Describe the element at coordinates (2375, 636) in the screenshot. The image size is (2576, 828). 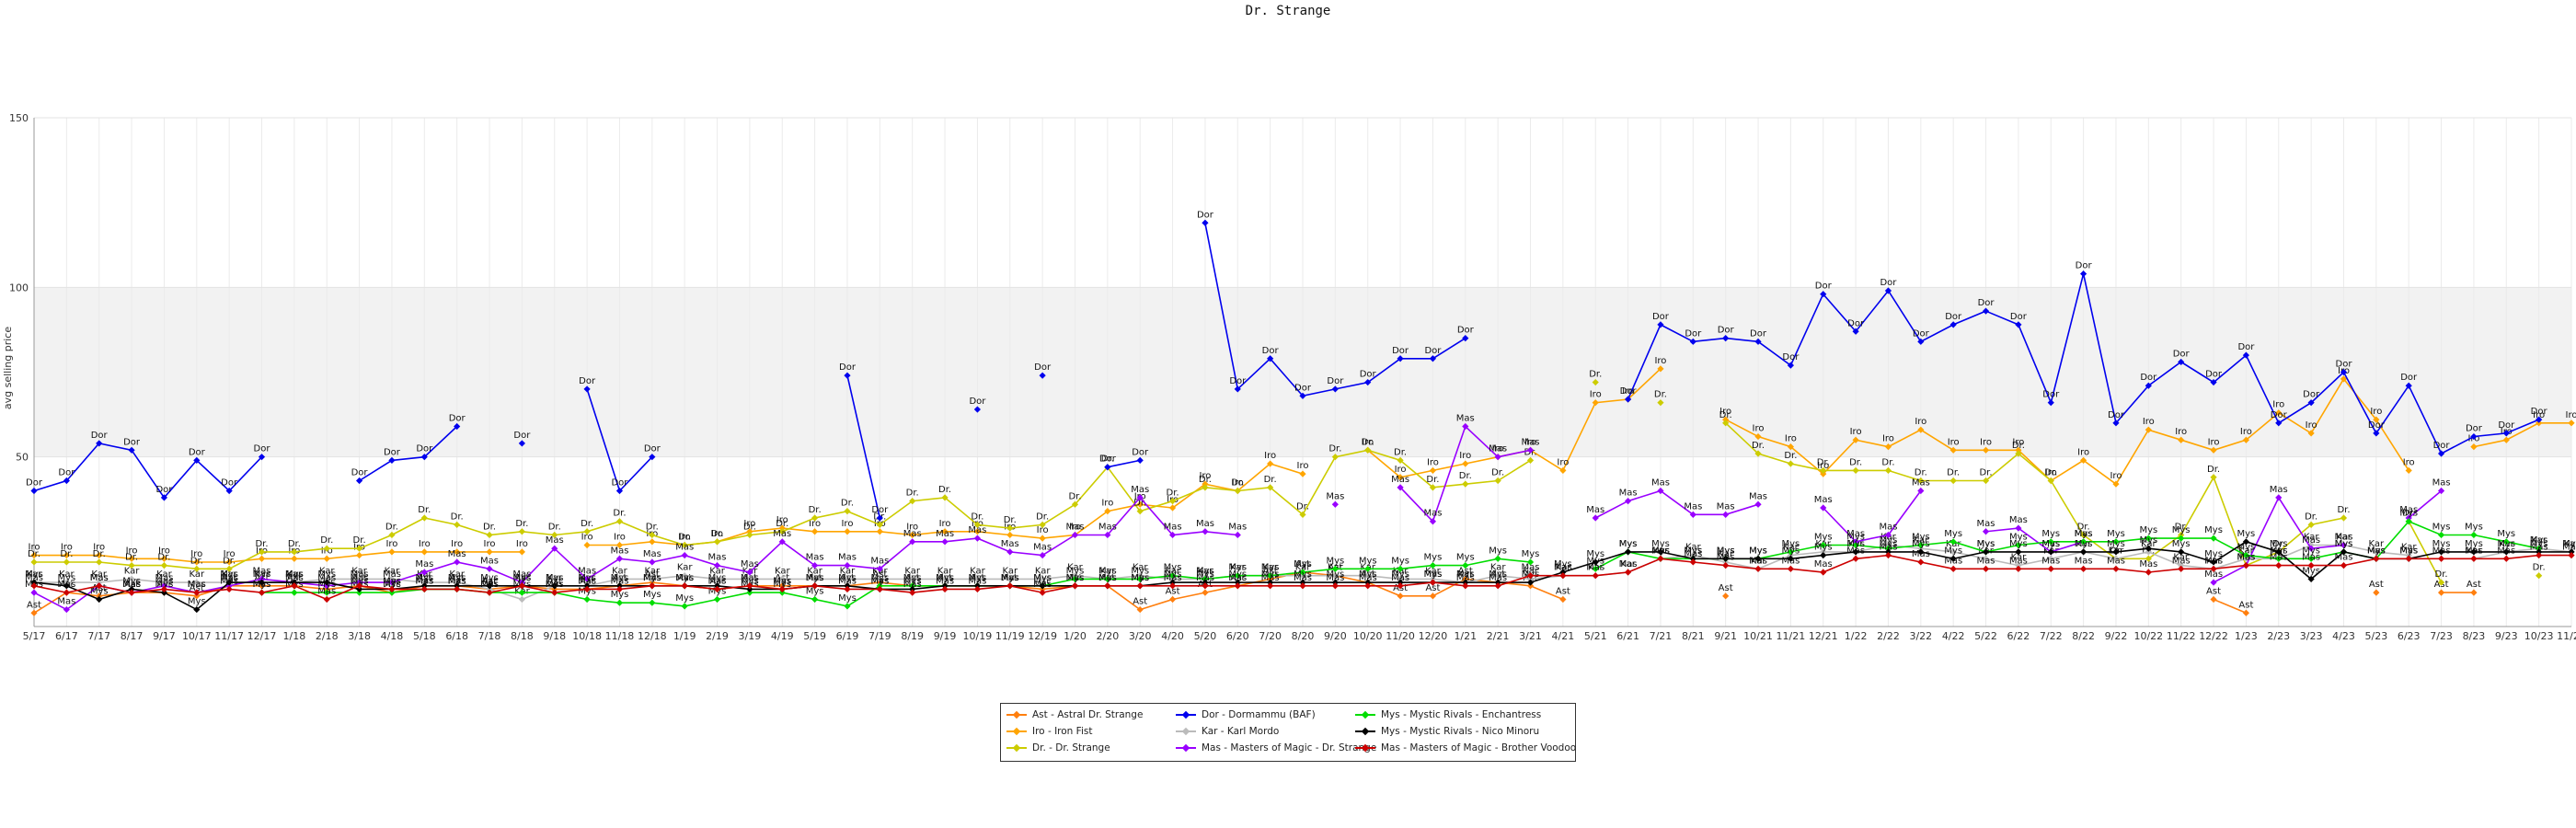
I see `x-tick-label: 5/23` at that location.